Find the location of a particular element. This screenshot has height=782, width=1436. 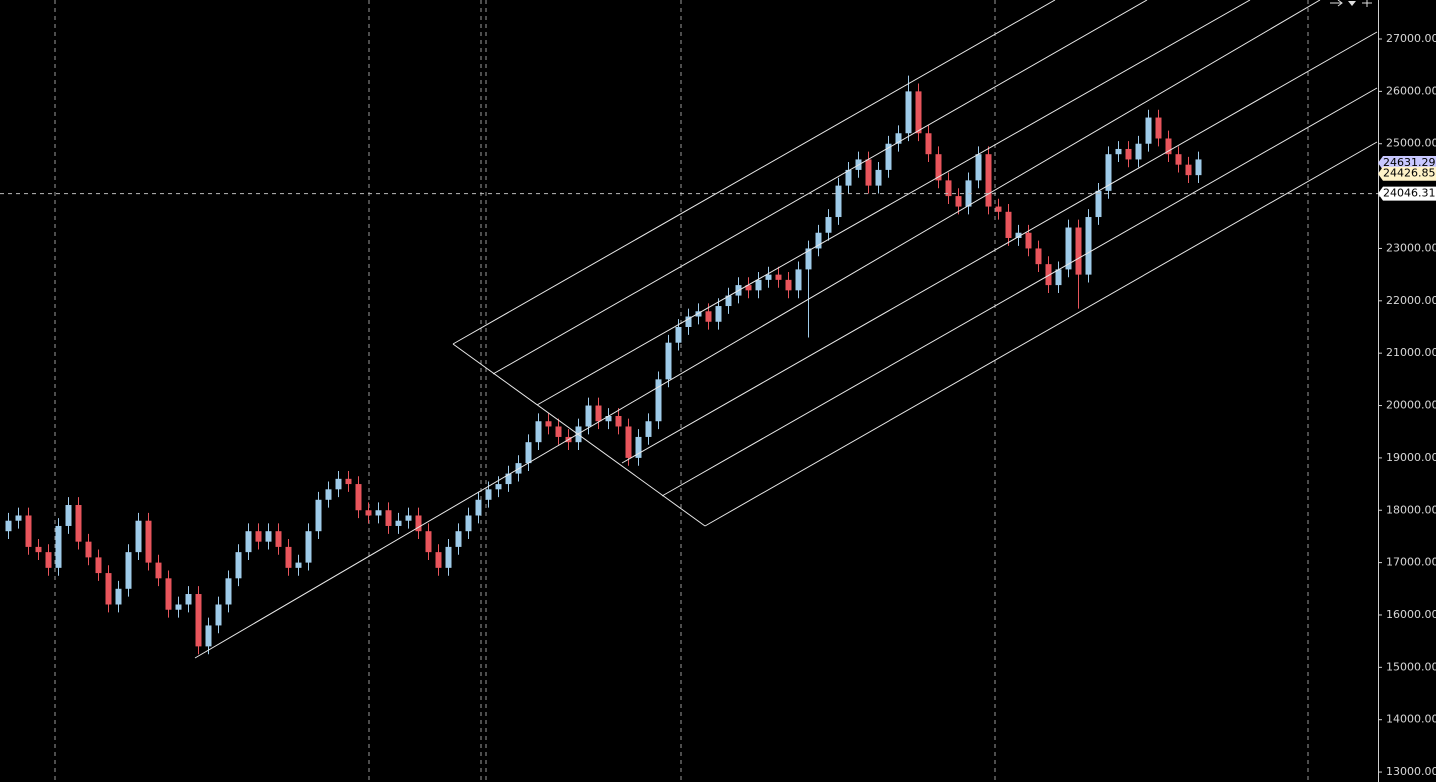

y-tick-label: 21000.00 is located at coordinates (1411, 352).